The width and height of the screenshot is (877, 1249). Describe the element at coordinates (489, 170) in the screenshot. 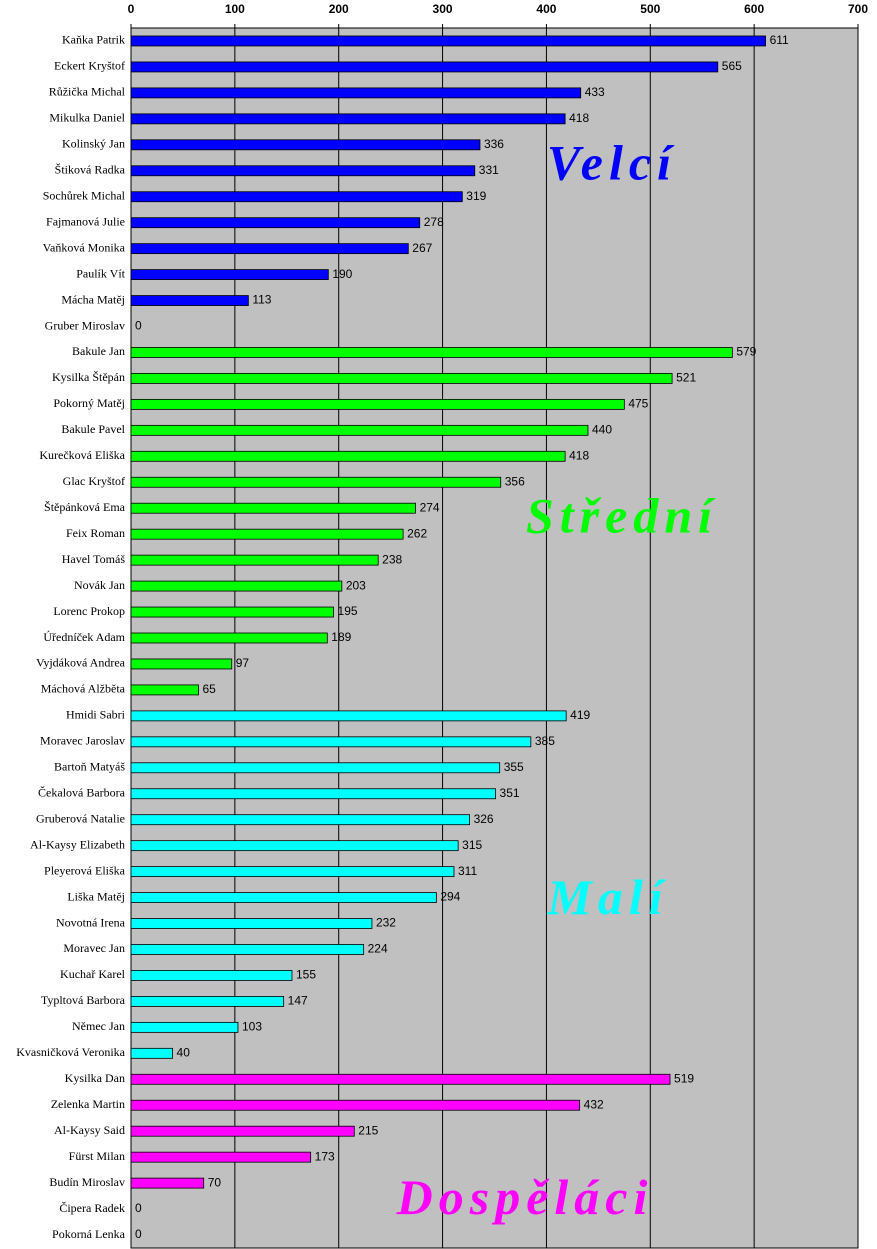

I see `value-label: 331` at that location.